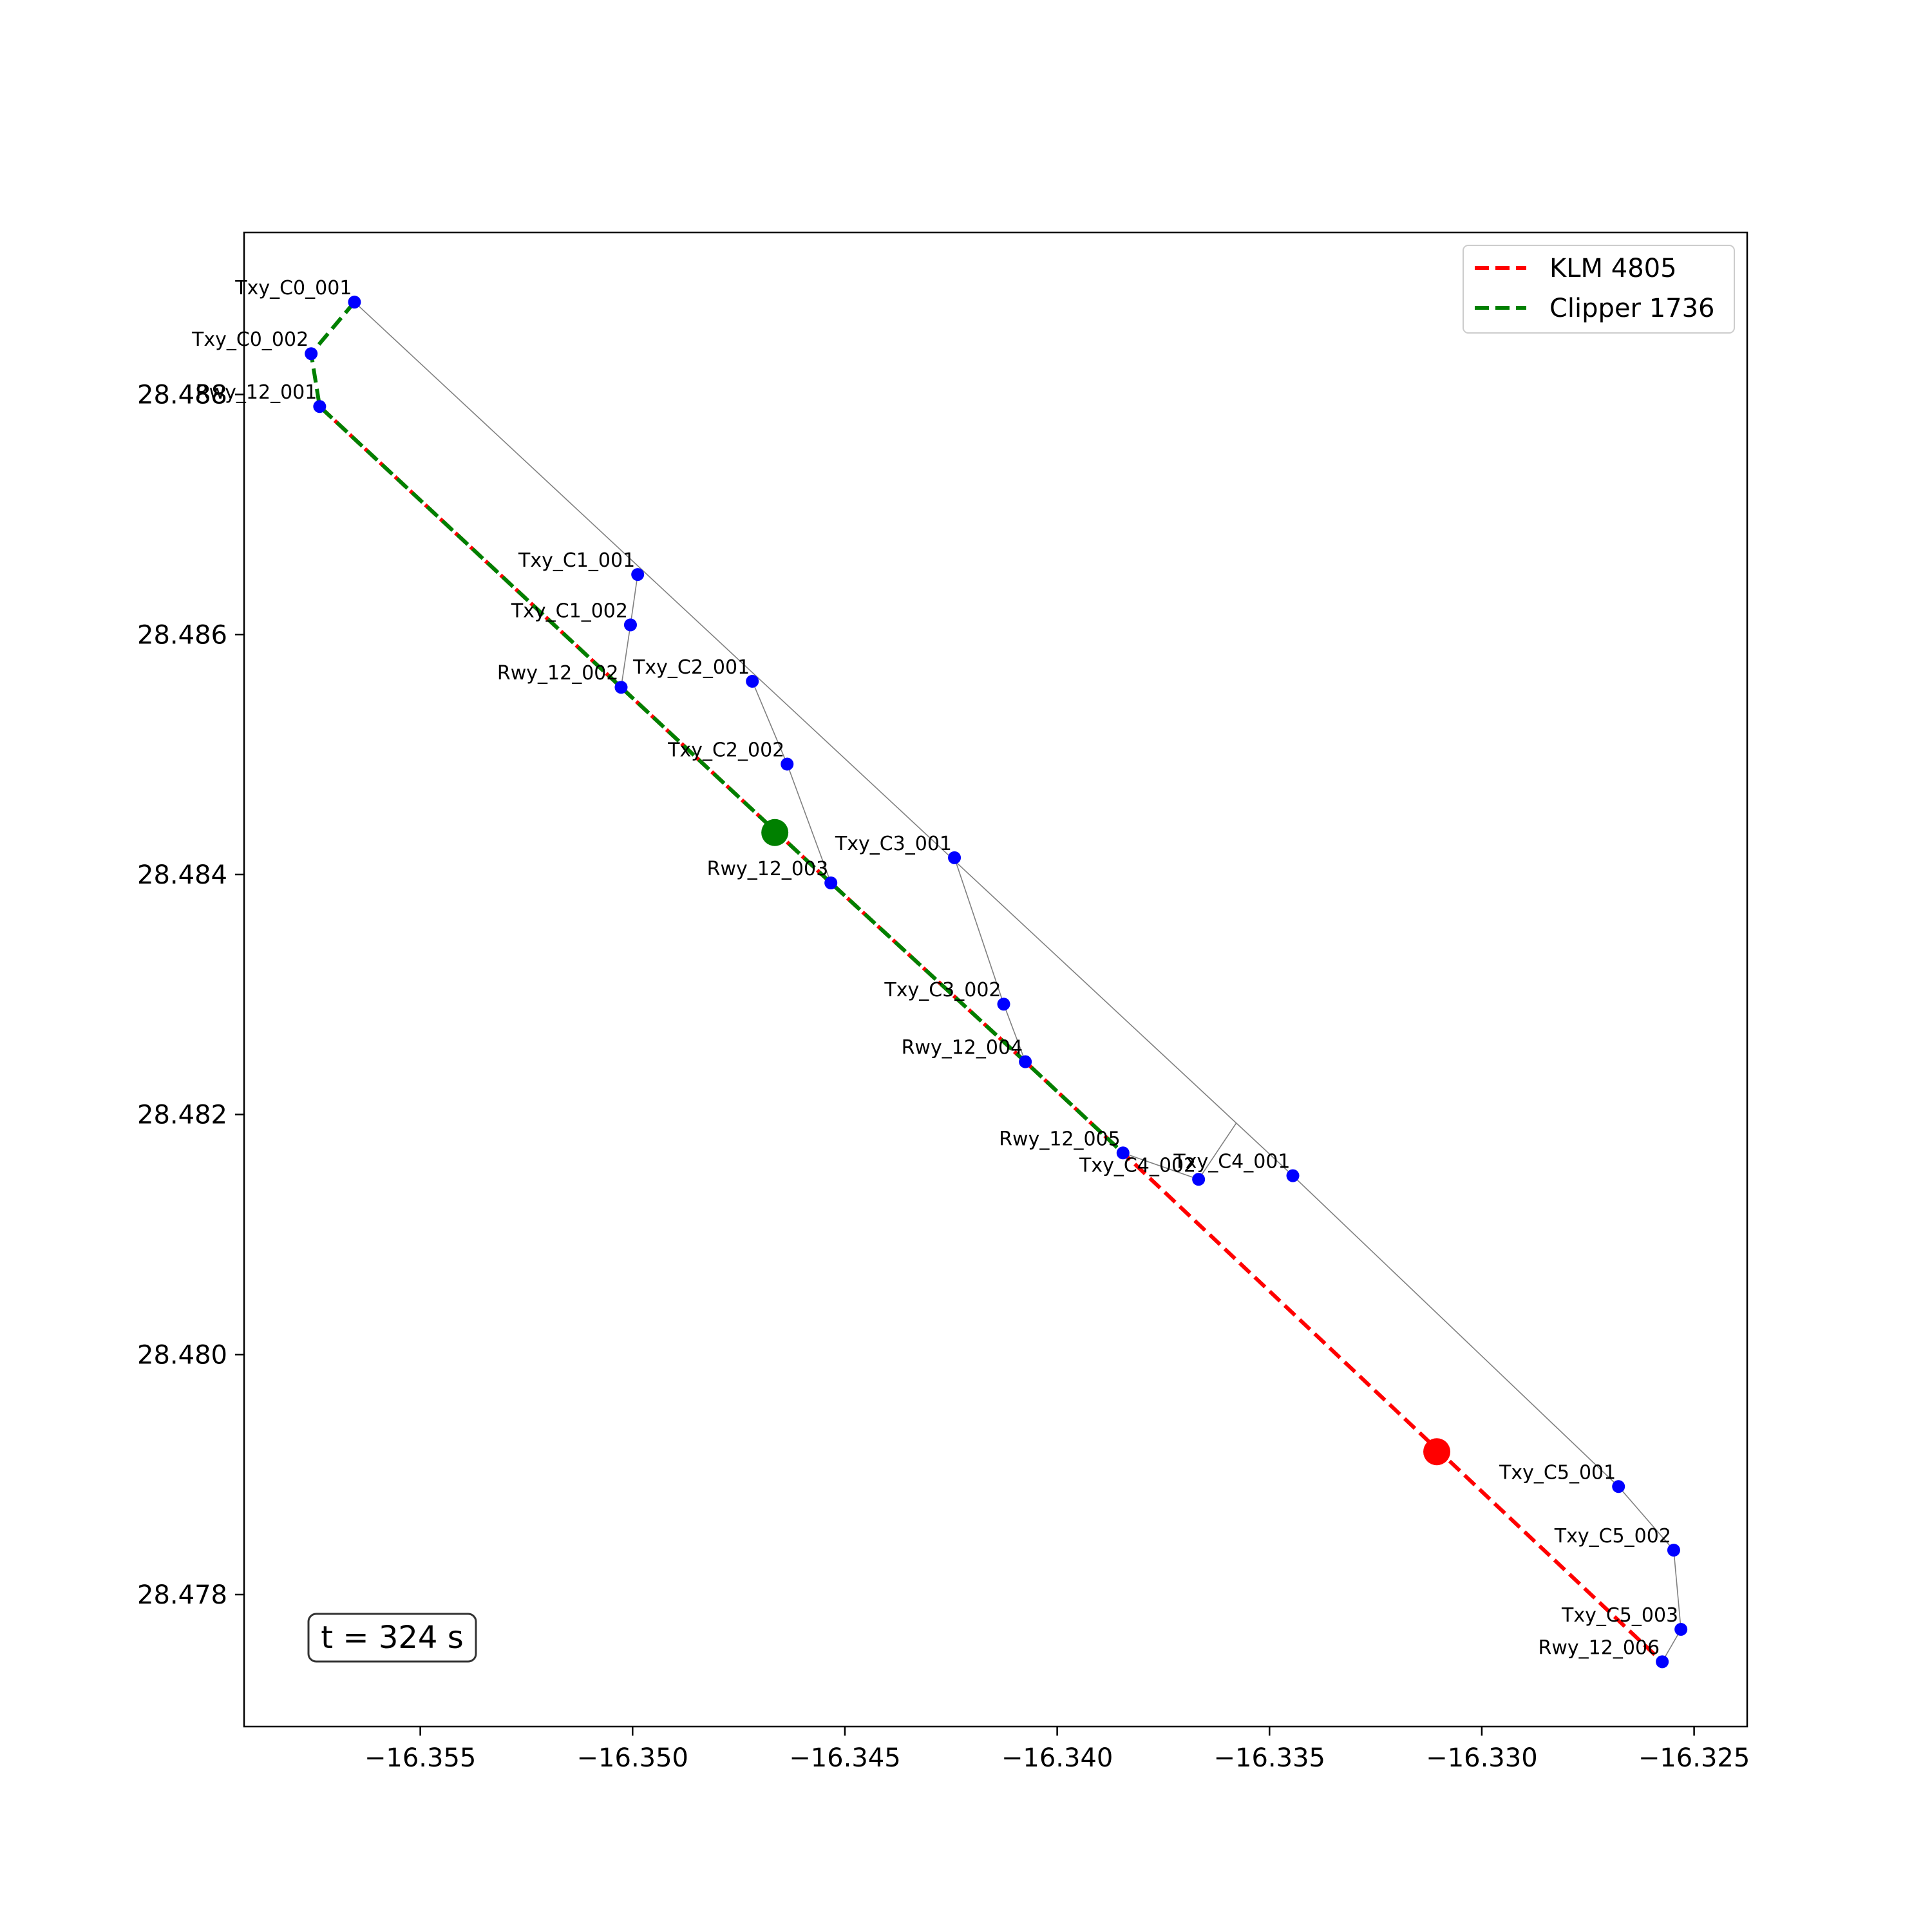  What do you see at coordinates (1632, 309) in the screenshot?
I see `legend-label-clipper: Clipper 1736` at bounding box center [1632, 309].